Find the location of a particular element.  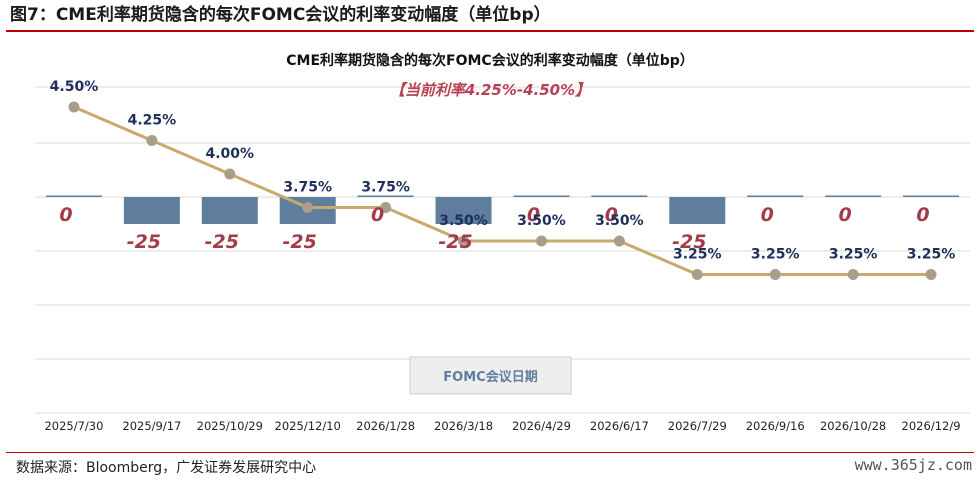

title-divider is located at coordinates (490, 31).